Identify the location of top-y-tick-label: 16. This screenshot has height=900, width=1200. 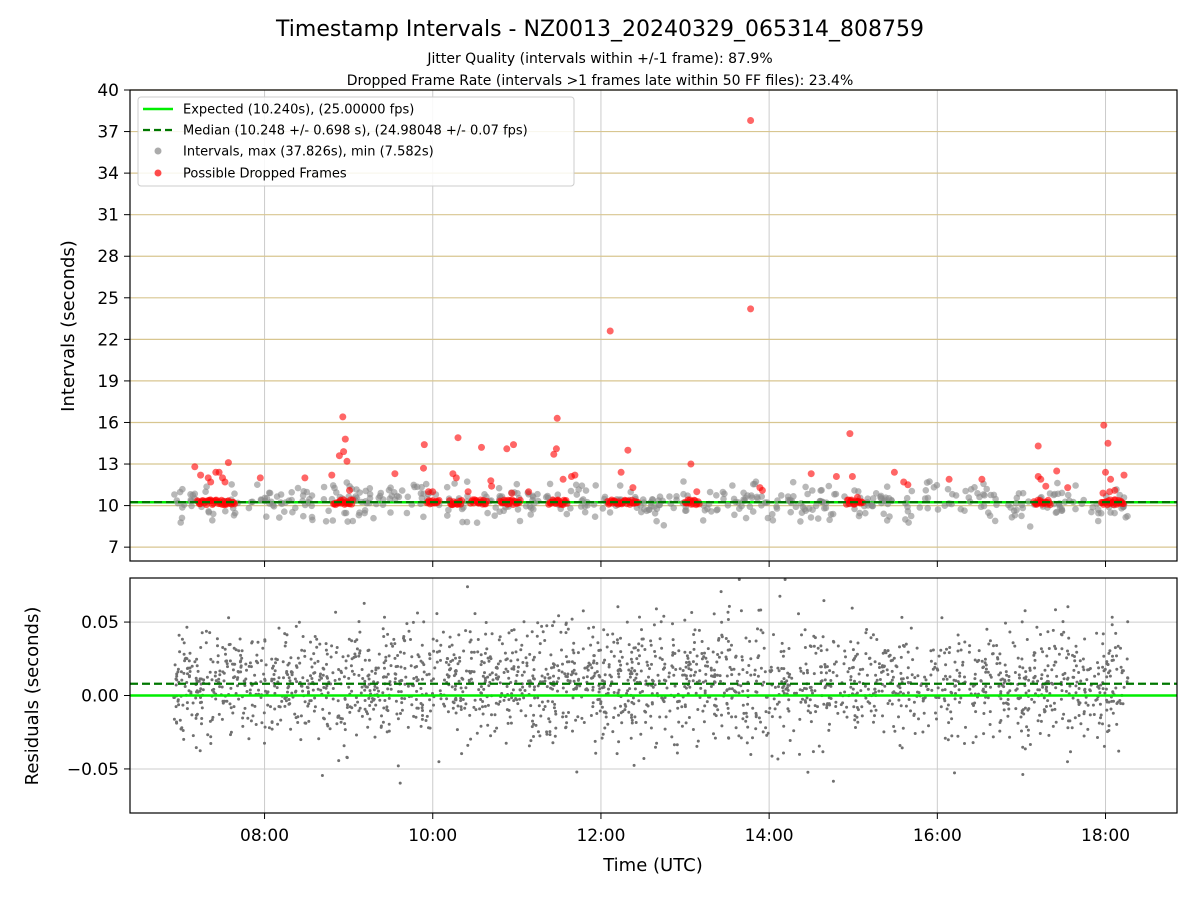
(108, 423).